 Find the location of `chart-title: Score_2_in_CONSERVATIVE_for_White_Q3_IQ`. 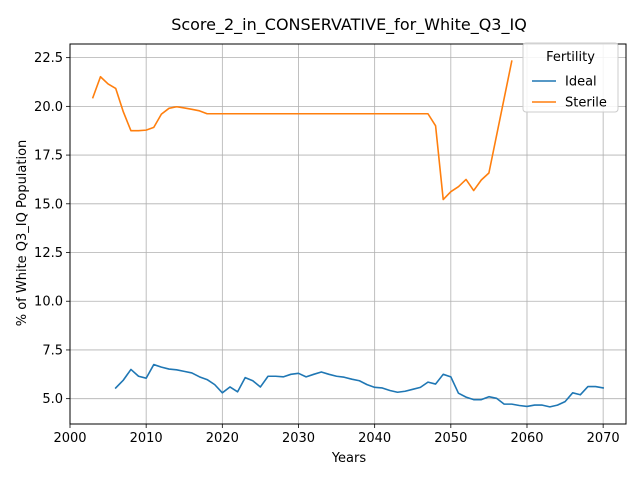

chart-title: Score_2_in_CONSERVATIVE_for_White_Q3_IQ is located at coordinates (349, 25).